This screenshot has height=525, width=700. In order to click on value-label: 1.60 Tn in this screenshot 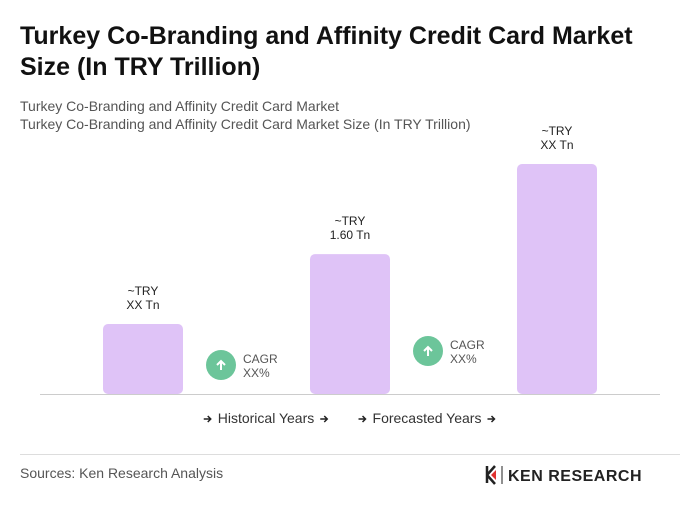, I will do `click(350, 235)`.